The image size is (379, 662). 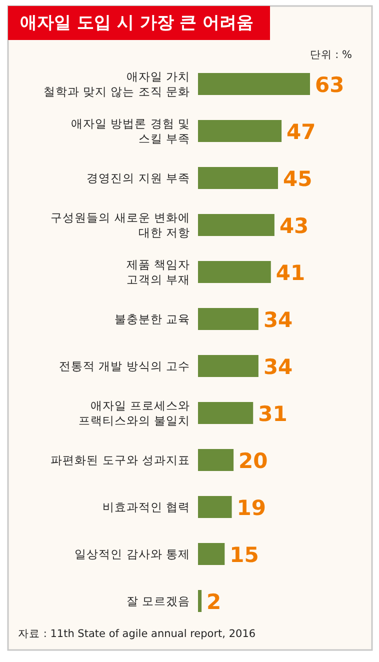 What do you see at coordinates (134, 413) in the screenshot?
I see `y-tick-label: 애자일 프로세스와 프랙티스와의 불일치` at bounding box center [134, 413].